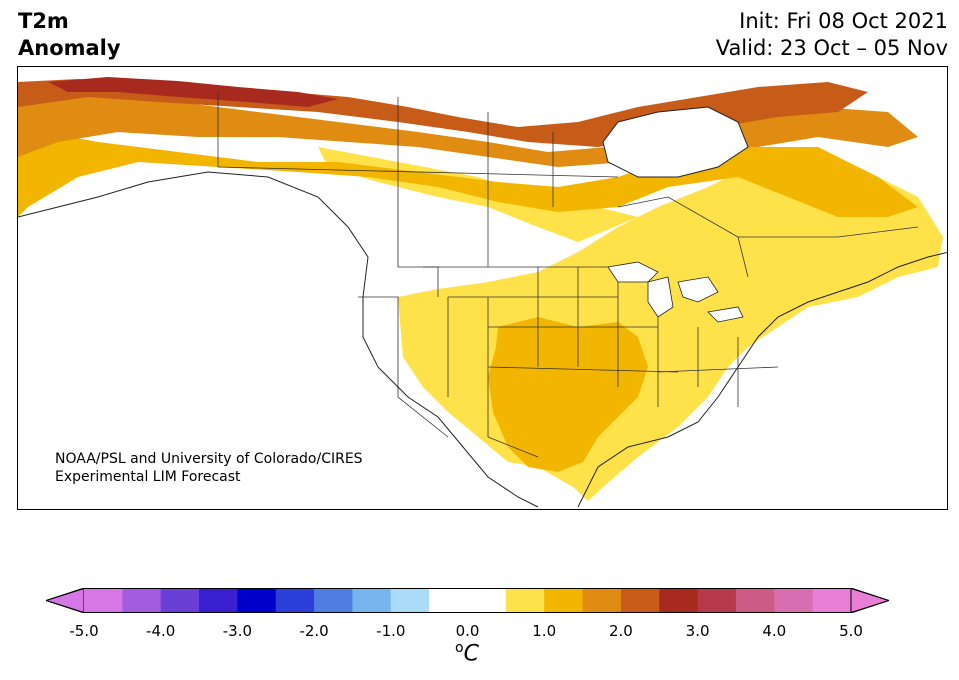 The width and height of the screenshot is (959, 680). Describe the element at coordinates (84, 631) in the screenshot. I see `colorbar-tick-label: -5.0` at that location.